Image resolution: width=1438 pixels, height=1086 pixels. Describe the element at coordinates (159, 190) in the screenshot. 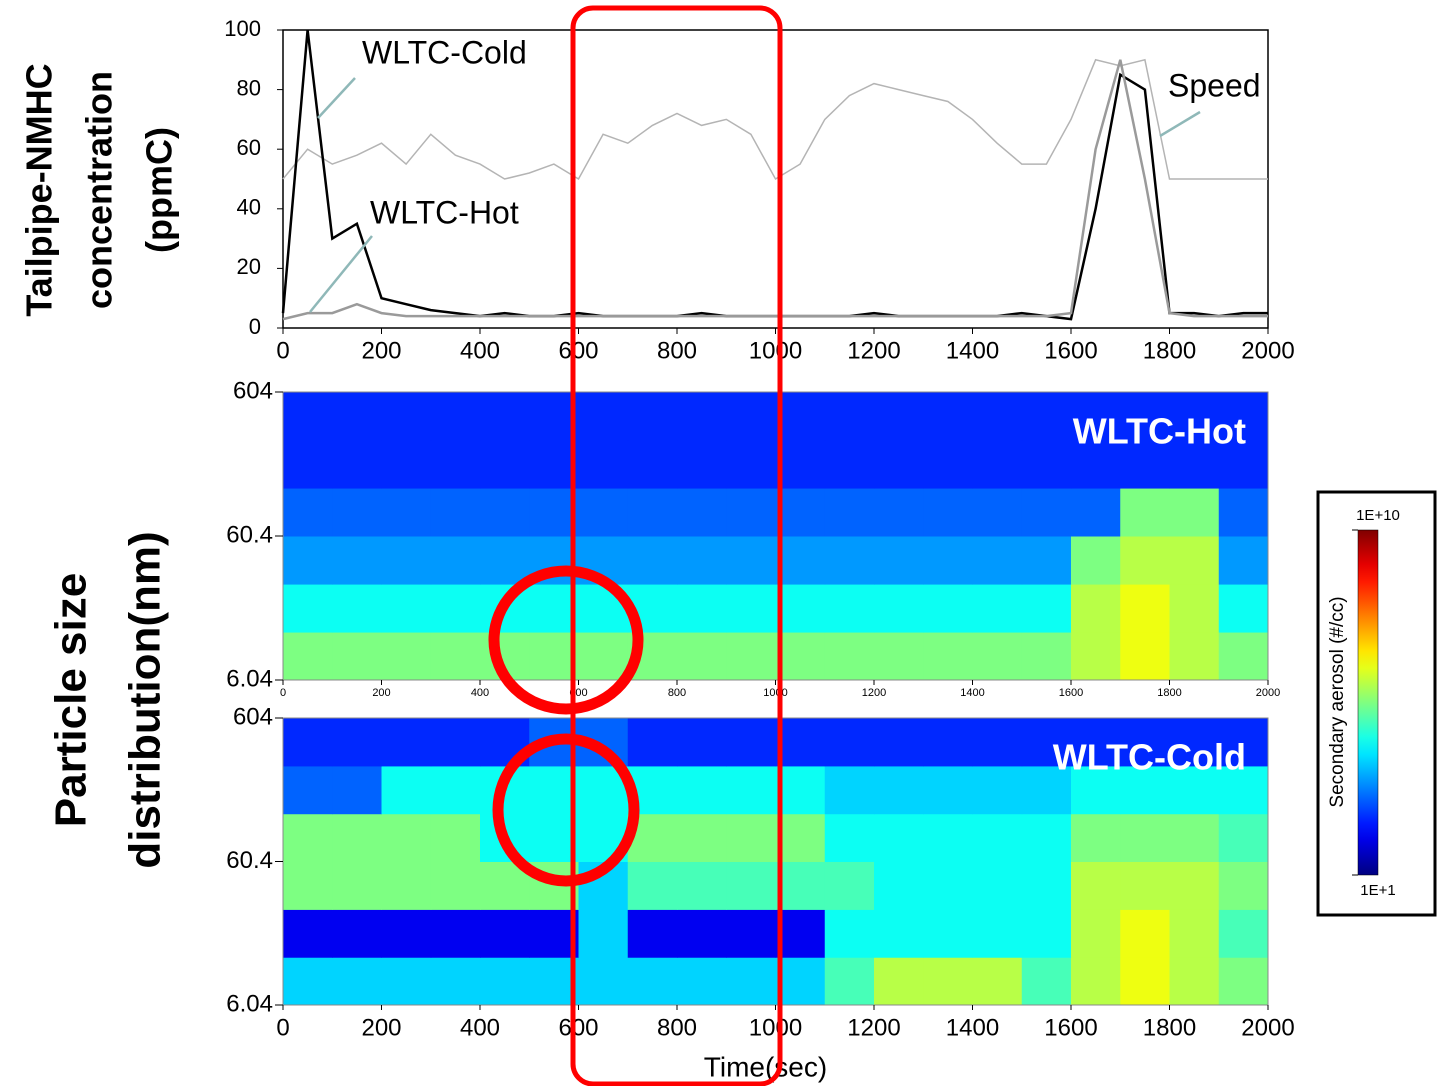

I see `y-axis-label: (ppmC)` at that location.